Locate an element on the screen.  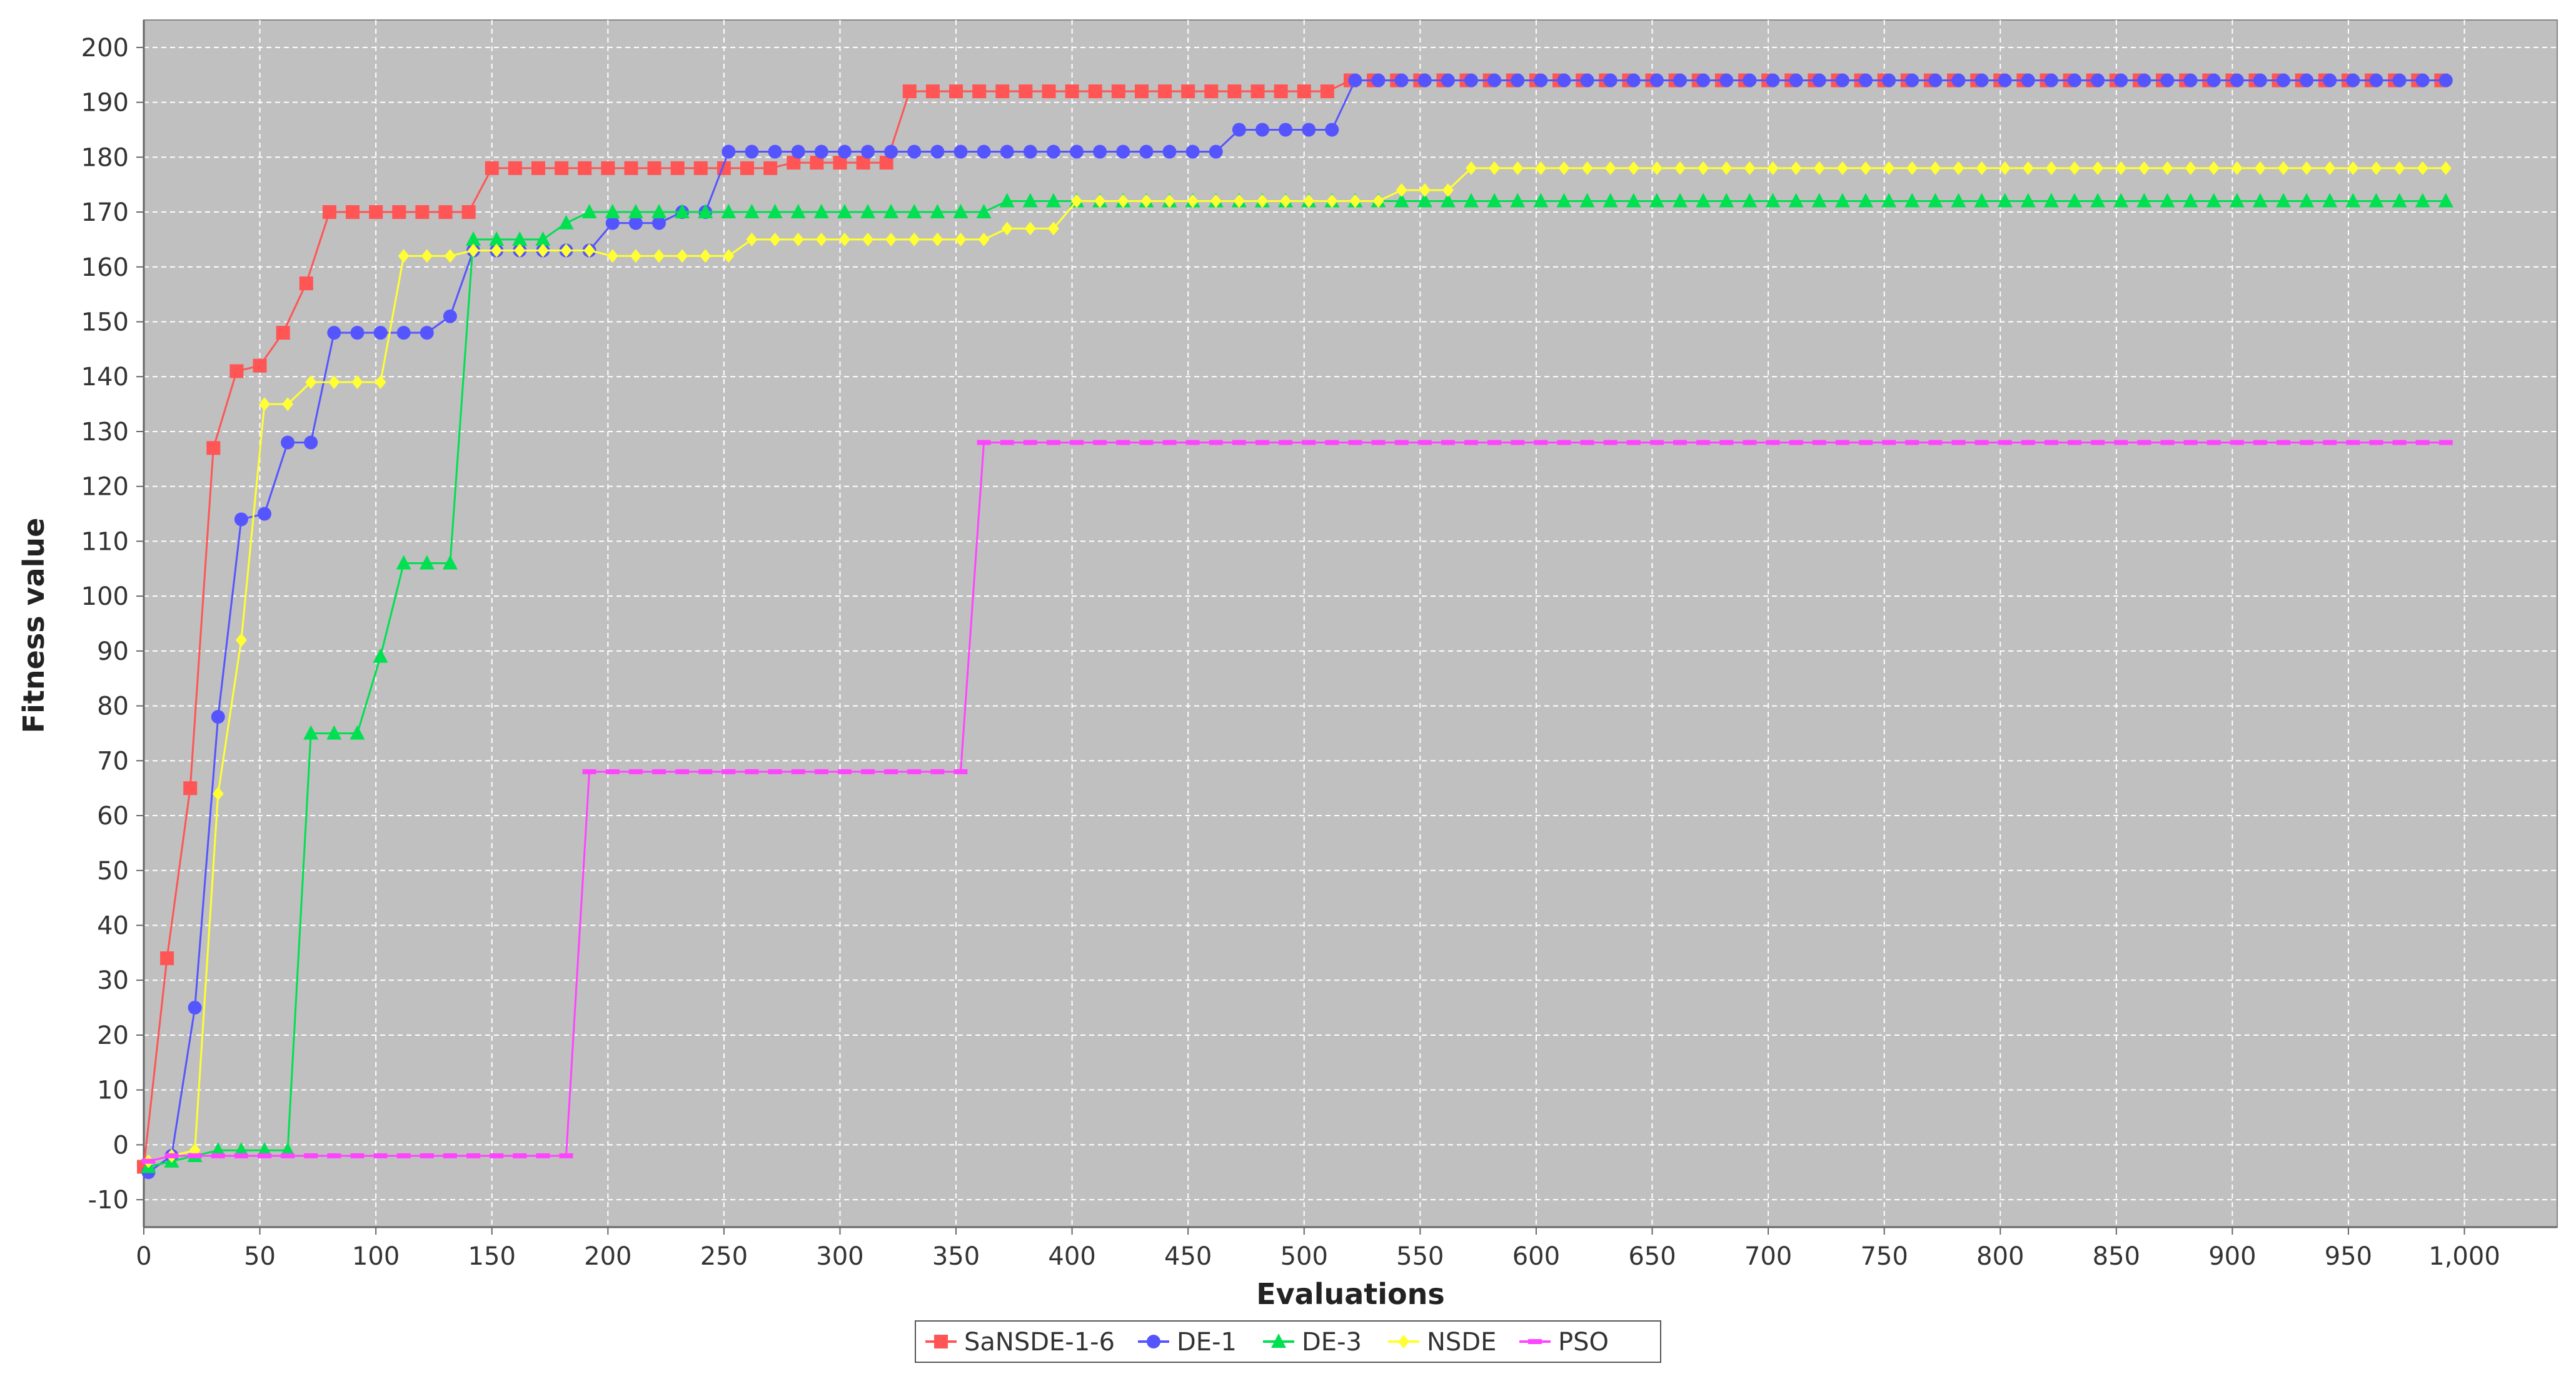
x-tick-label: 100 is located at coordinates (376, 1256).